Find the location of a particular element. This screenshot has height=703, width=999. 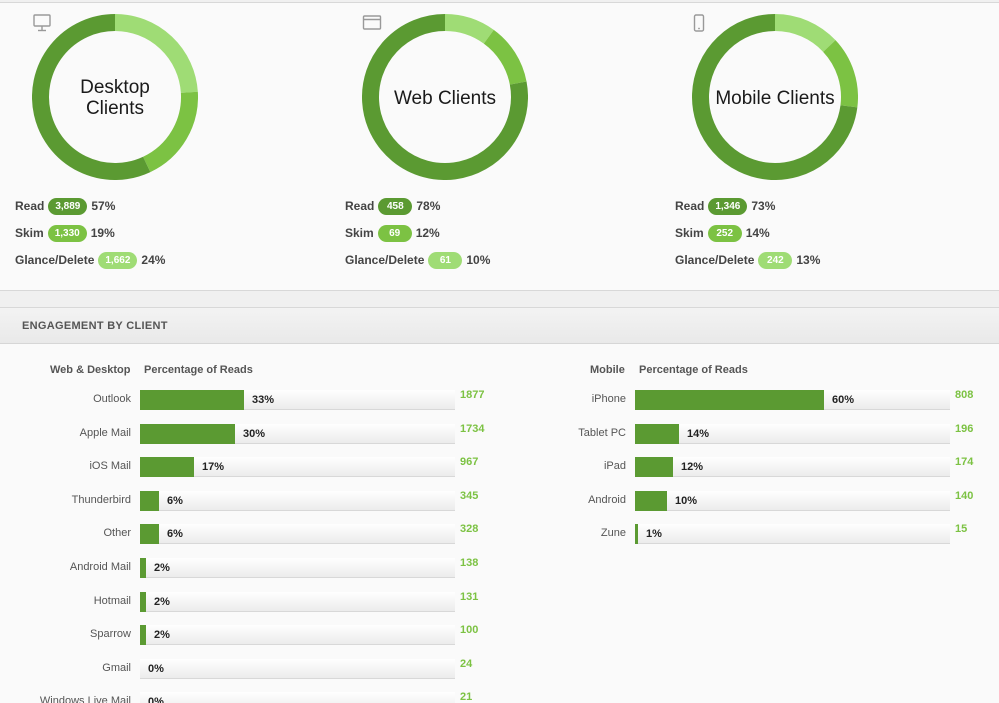

donut-chart-desktop: Desktop Clients is located at coordinates (115, 97).